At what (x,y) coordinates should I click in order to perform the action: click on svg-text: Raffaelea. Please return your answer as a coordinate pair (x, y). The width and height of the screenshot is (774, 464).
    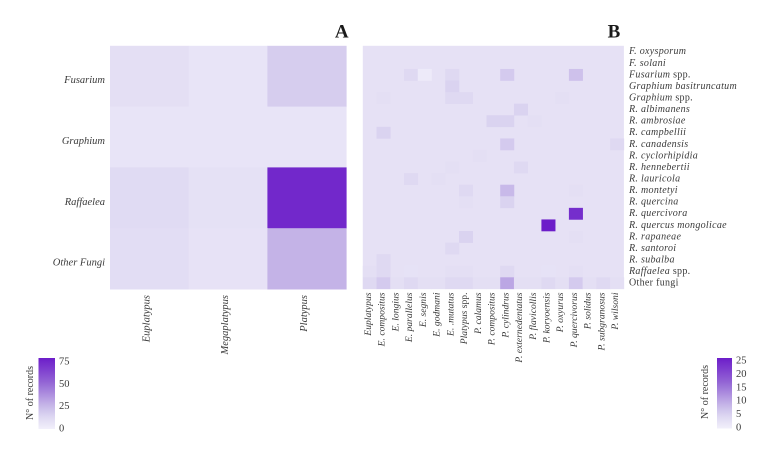
    Looking at the image, I should click on (84, 202).